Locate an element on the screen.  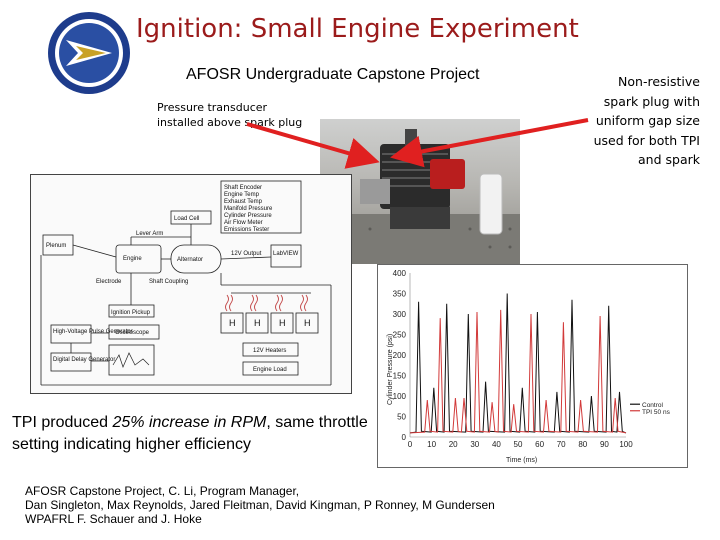
heater-1: H is located at coordinates (232, 323).